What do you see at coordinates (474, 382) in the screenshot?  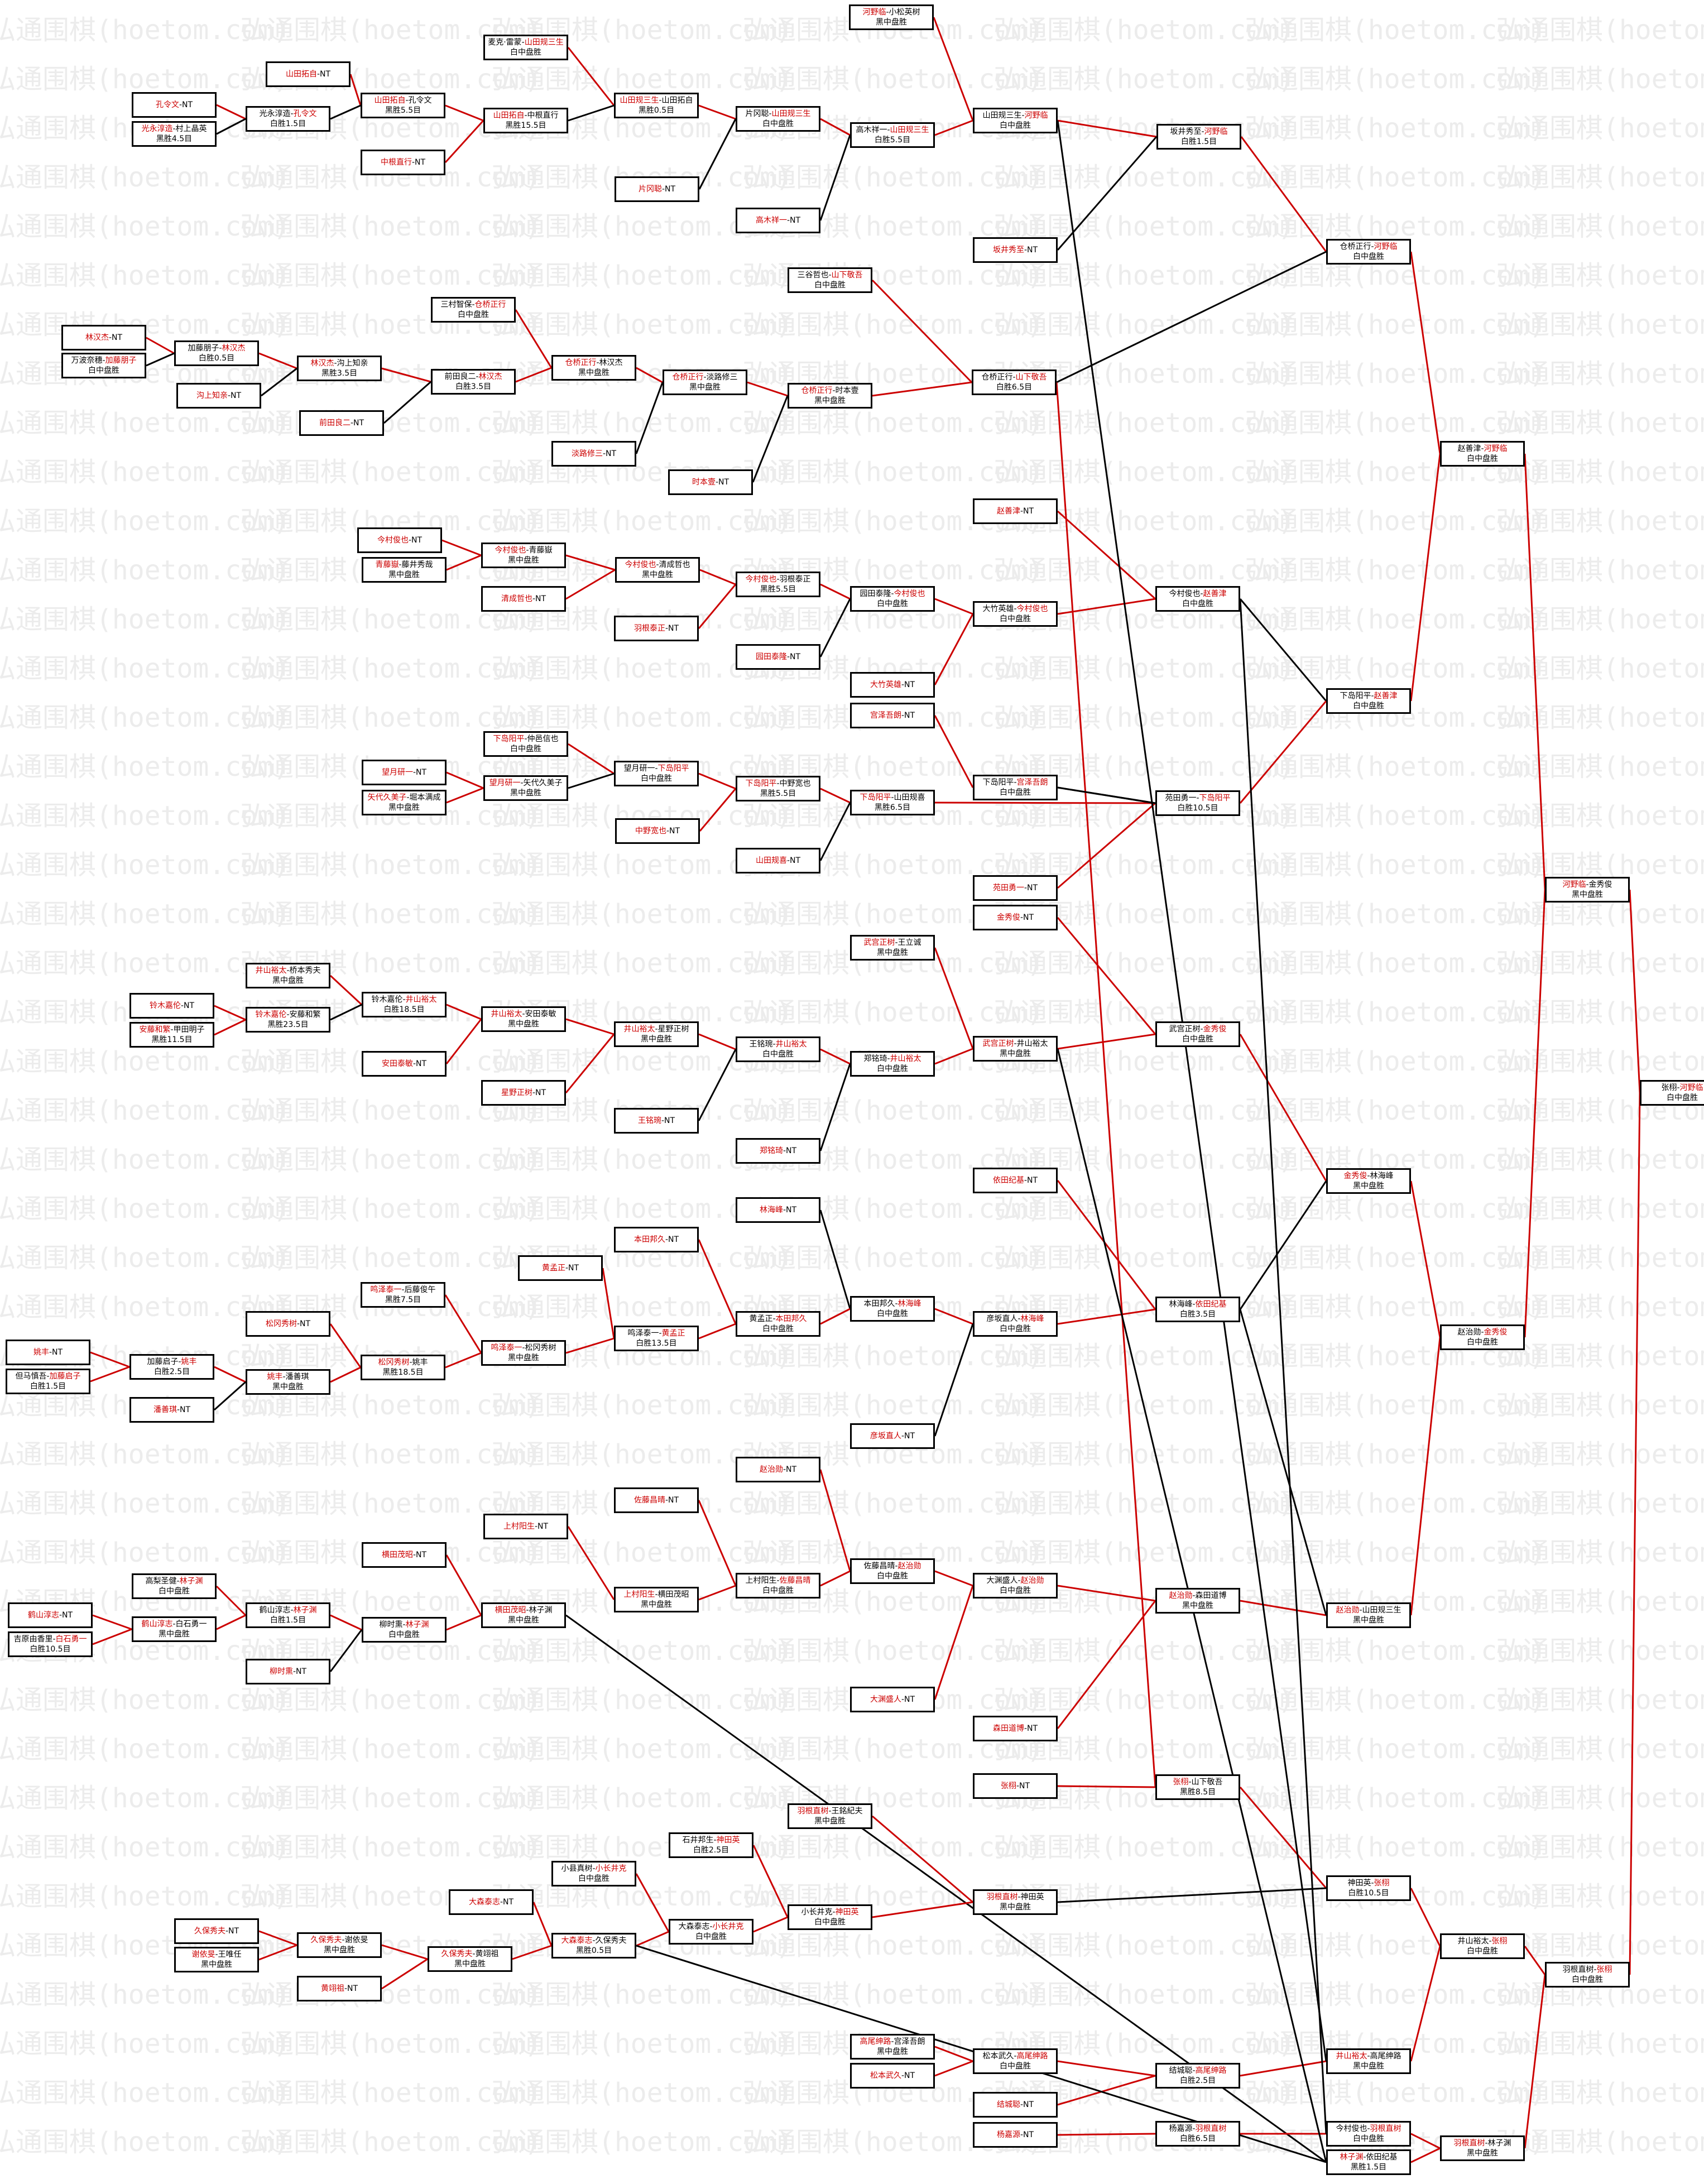 I see `match-box: 前田良二-林汉杰 白胜3.5目` at bounding box center [474, 382].